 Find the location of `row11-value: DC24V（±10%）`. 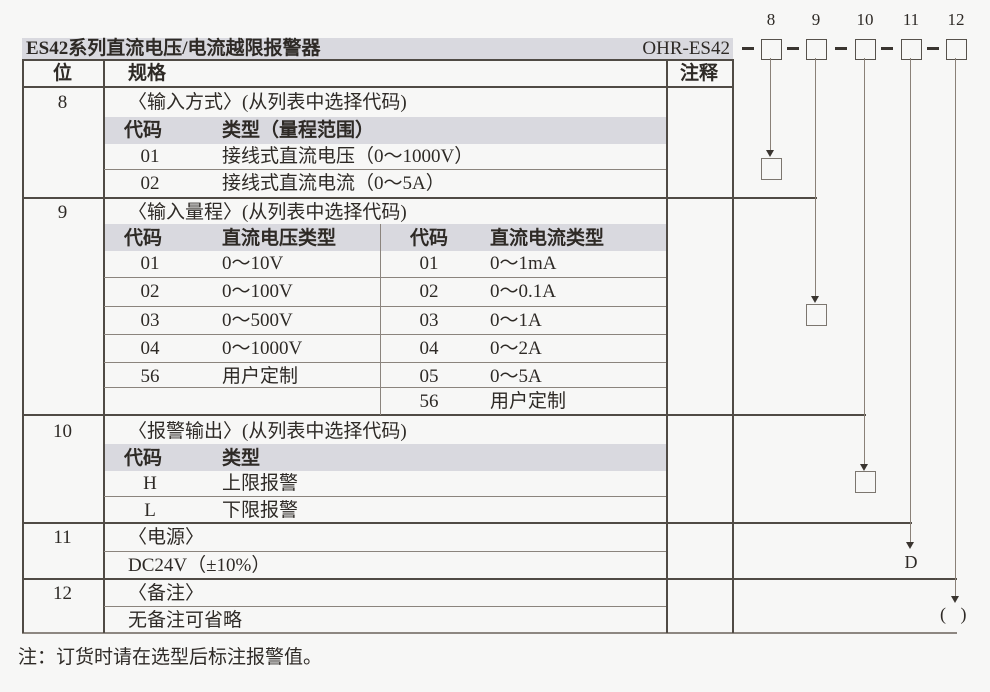

row11-value: DC24V（±10%） is located at coordinates (199, 565).